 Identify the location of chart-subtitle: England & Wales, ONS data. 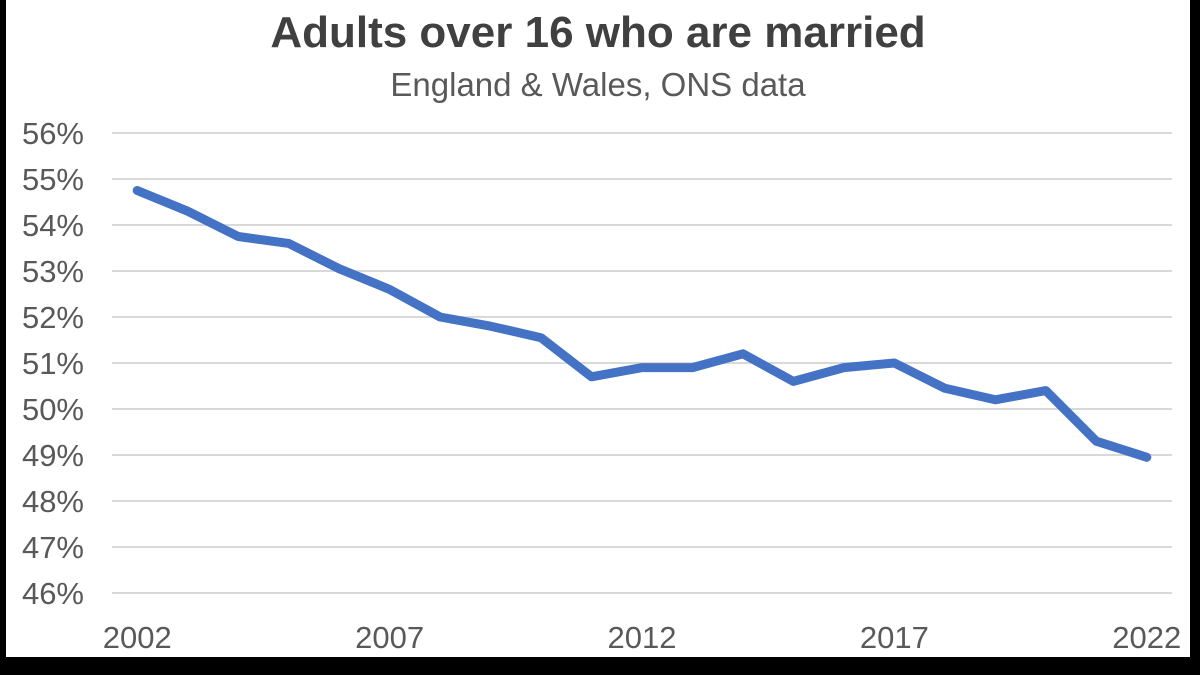
(598, 84).